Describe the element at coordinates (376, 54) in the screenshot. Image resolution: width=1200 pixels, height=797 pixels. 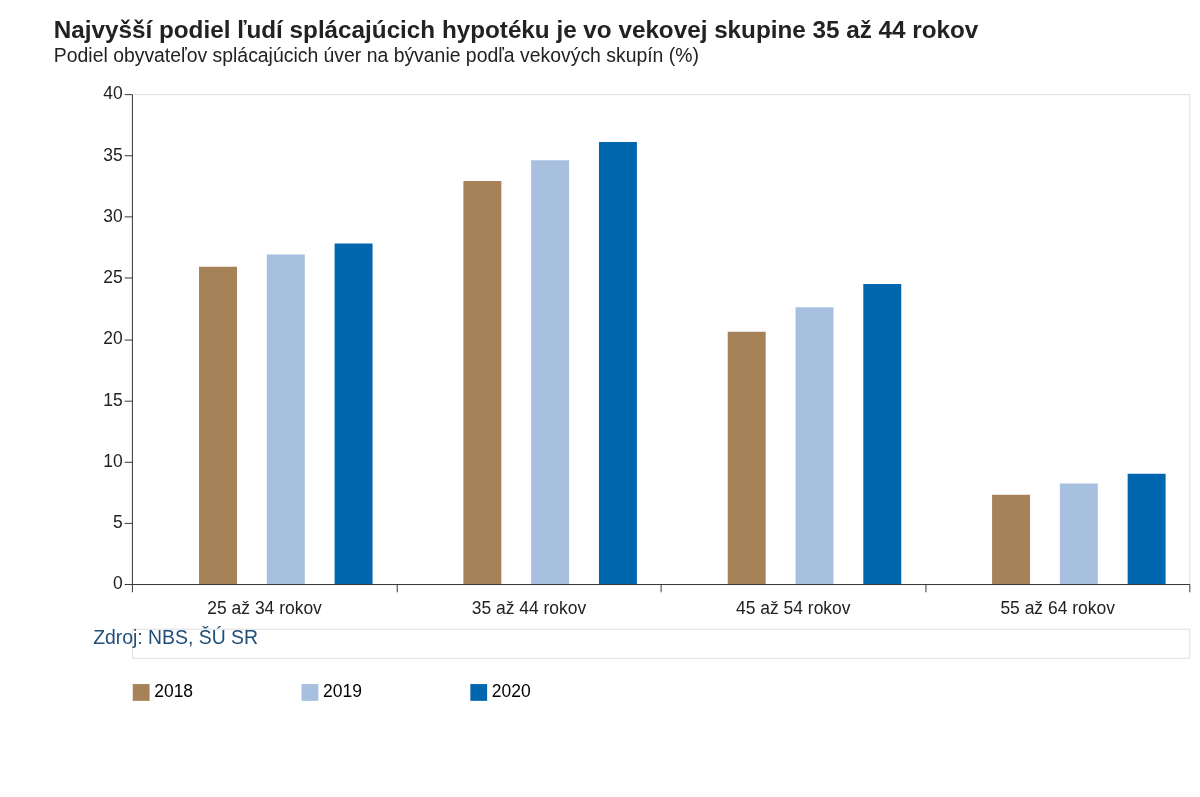
I see `chart-subtitle: Podiel obyvateľov splácajúcich úver na bývanie podľa vekových skupín (%)` at that location.